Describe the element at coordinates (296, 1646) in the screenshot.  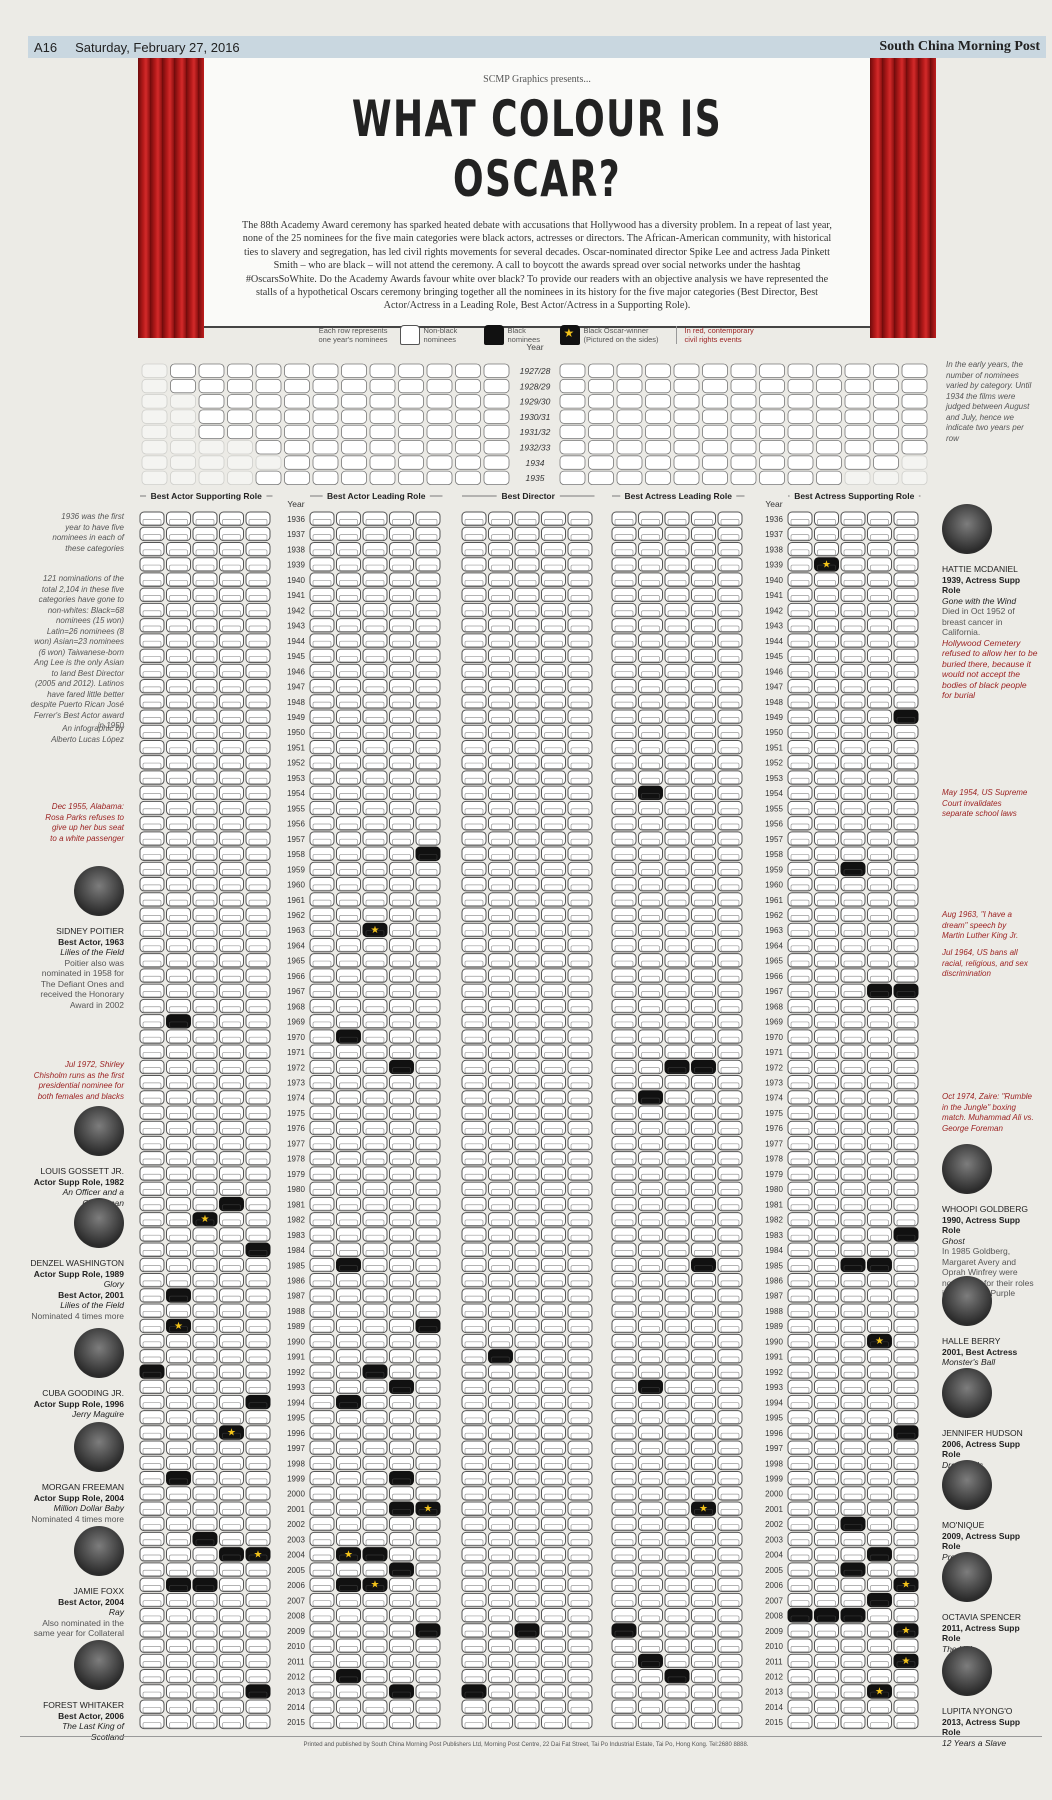
I see `year-label: 2010` at that location.